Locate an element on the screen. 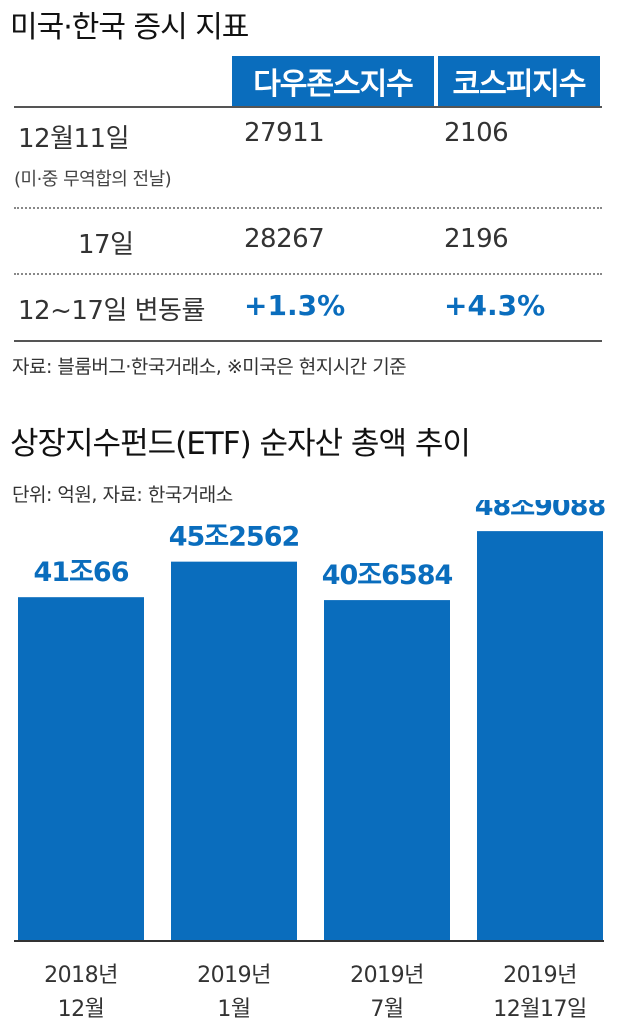  bar-value-label-2: 45조2562 is located at coordinates (234, 537).